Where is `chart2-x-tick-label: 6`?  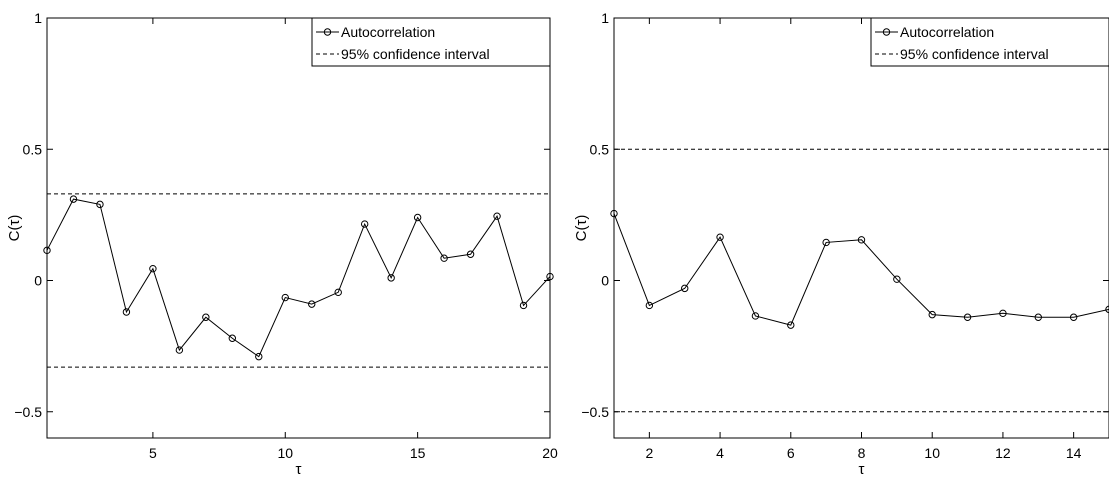 chart2-x-tick-label: 6 is located at coordinates (791, 453).